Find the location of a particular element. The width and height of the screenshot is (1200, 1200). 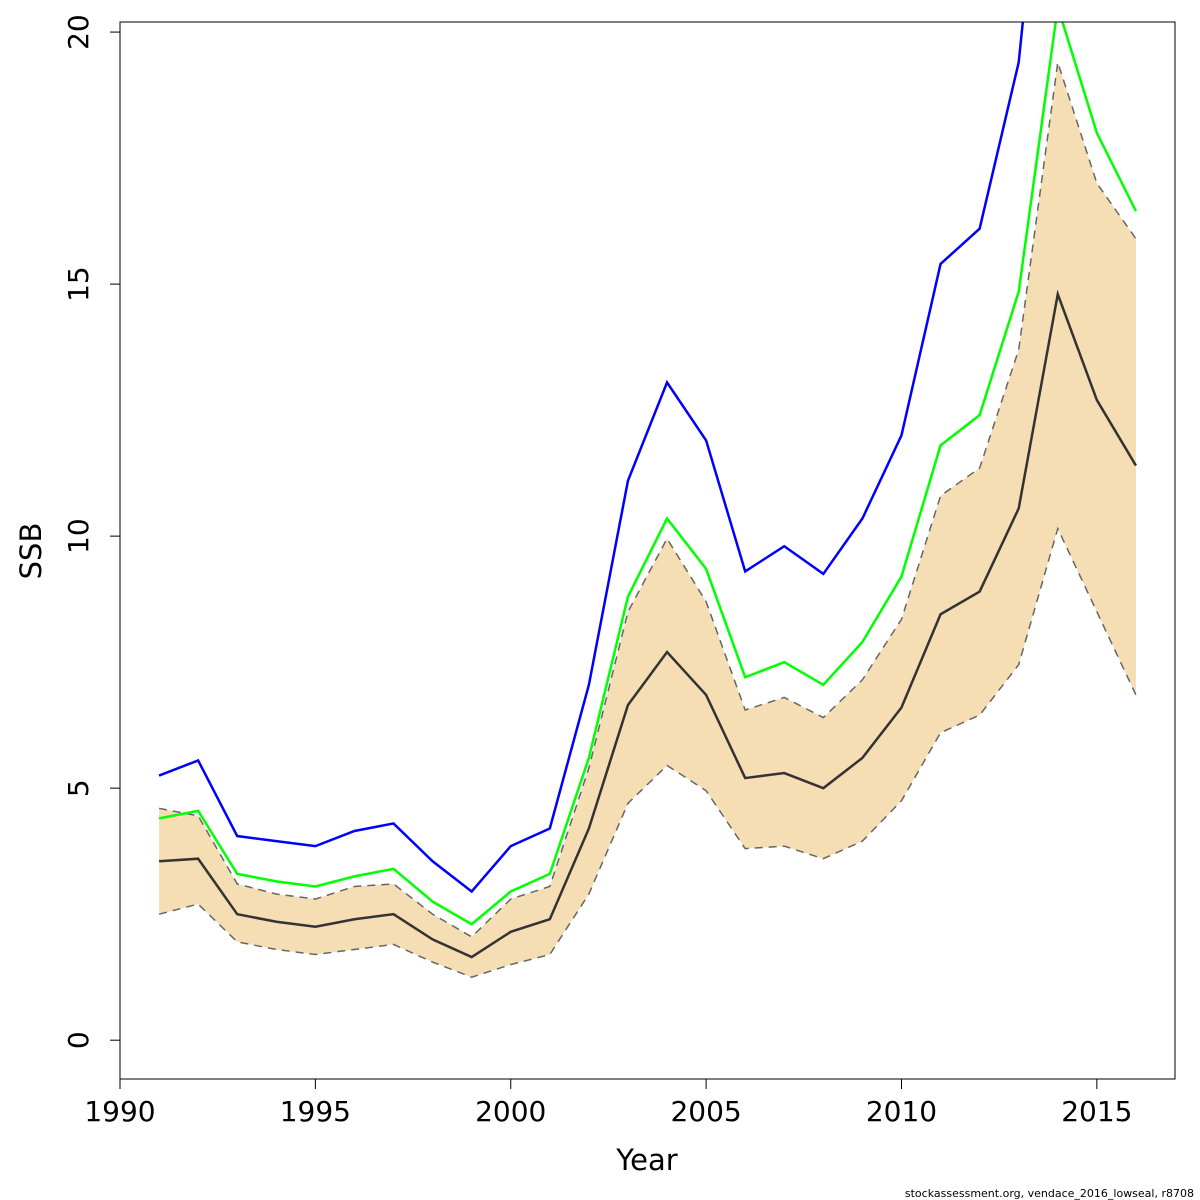

y-tick-label: 10 is located at coordinates (78, 536).